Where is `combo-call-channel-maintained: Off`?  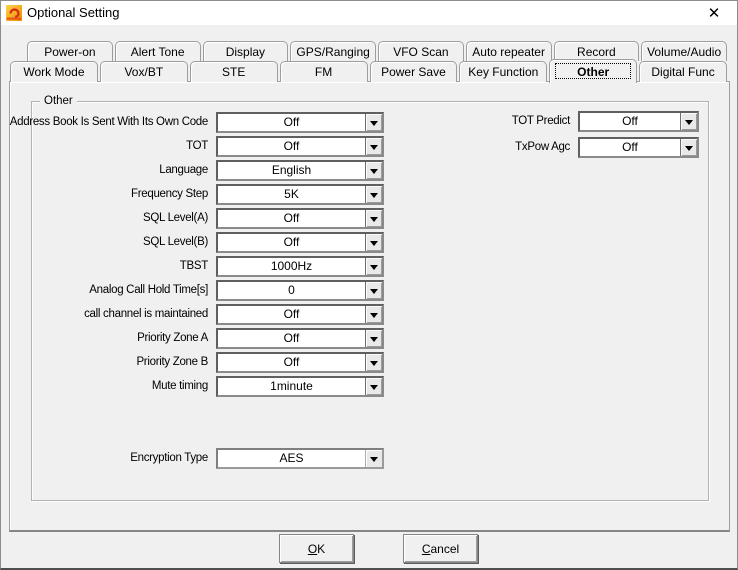 combo-call-channel-maintained: Off is located at coordinates (300, 314).